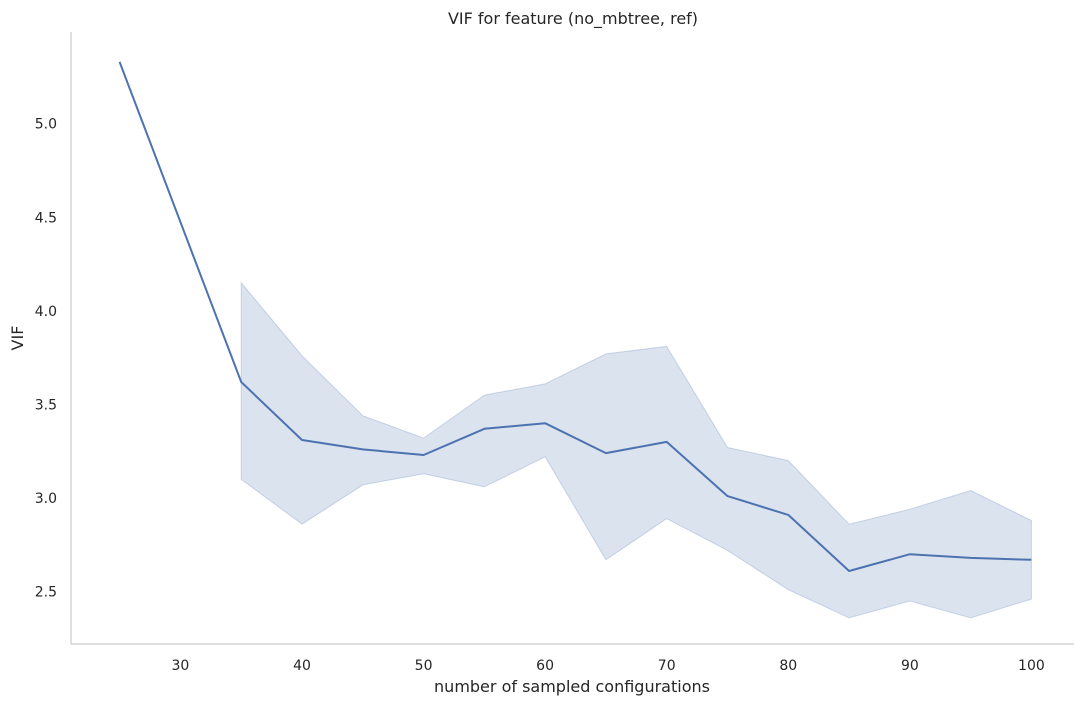  What do you see at coordinates (46, 125) in the screenshot?
I see `y-tick-label: 5.0` at bounding box center [46, 125].